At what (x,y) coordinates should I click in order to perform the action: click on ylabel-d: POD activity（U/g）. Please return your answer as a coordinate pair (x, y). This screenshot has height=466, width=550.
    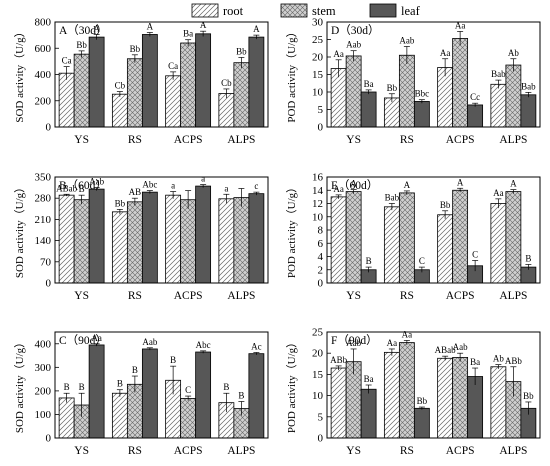
    Looking at the image, I should click on (291, 74).